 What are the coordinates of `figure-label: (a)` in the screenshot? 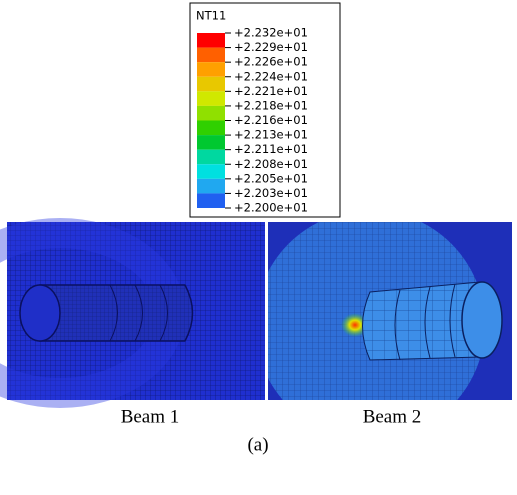 It's located at (257, 444).